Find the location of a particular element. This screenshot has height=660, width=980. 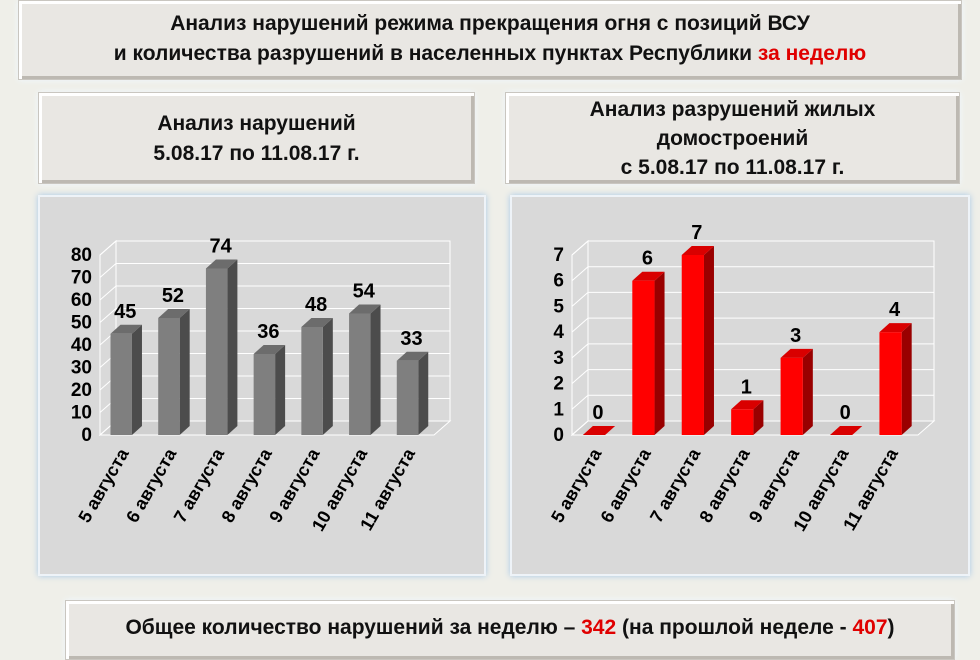

side-wall is located at coordinates (580, 338).